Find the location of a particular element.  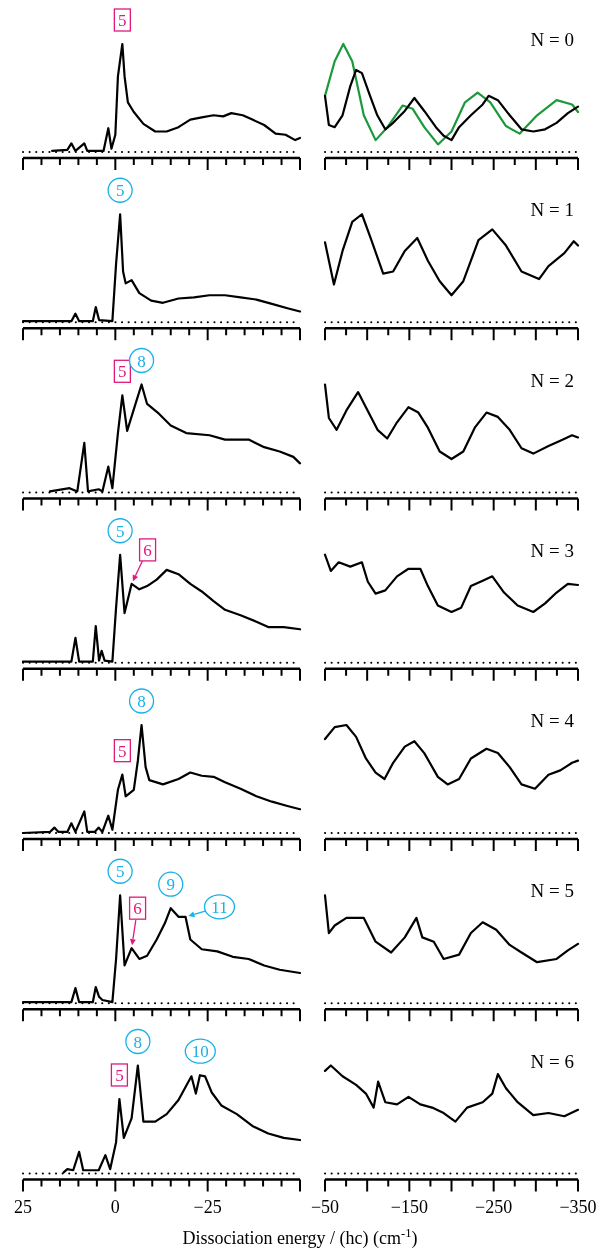

annotation: 9 is located at coordinates (170, 885).